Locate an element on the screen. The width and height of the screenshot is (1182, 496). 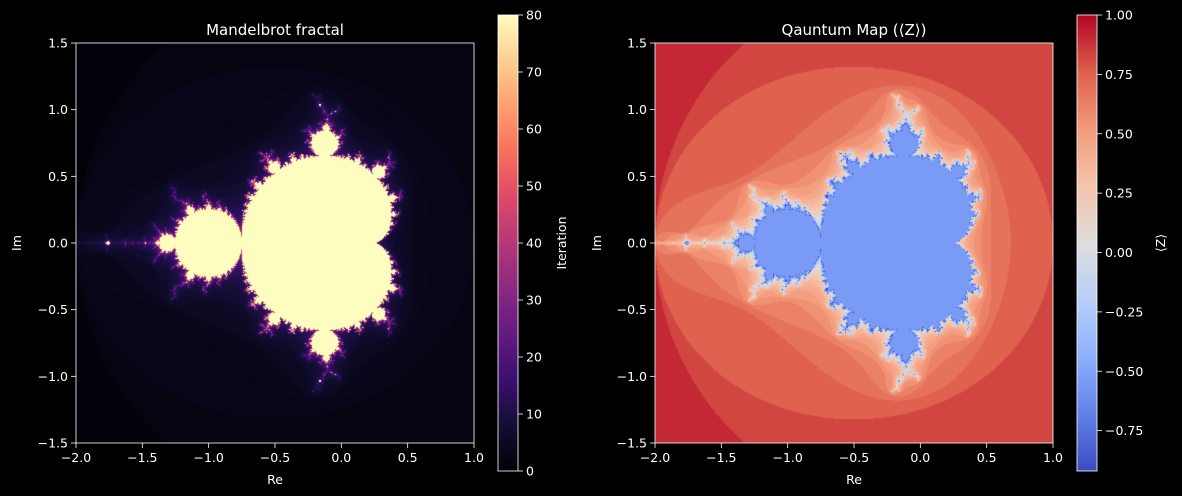
mandelbrot-x-axis-label: Re is located at coordinates (275, 479).